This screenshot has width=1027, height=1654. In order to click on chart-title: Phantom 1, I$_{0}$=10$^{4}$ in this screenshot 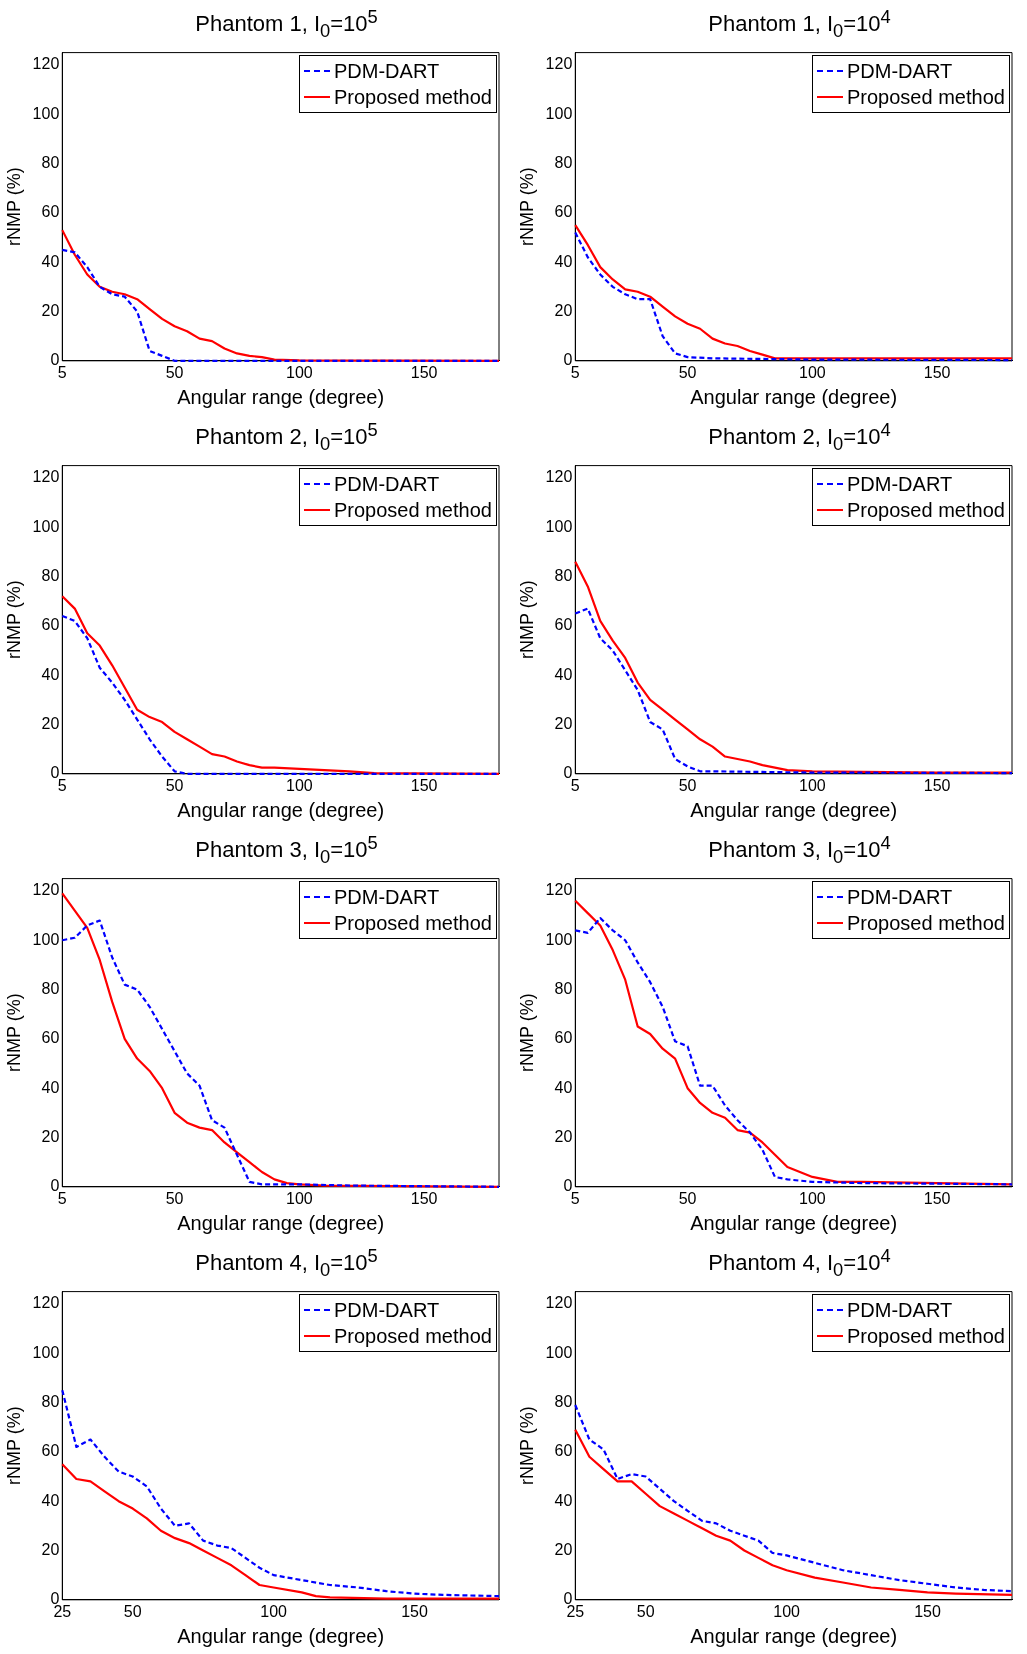, I will do `click(799, 24)`.